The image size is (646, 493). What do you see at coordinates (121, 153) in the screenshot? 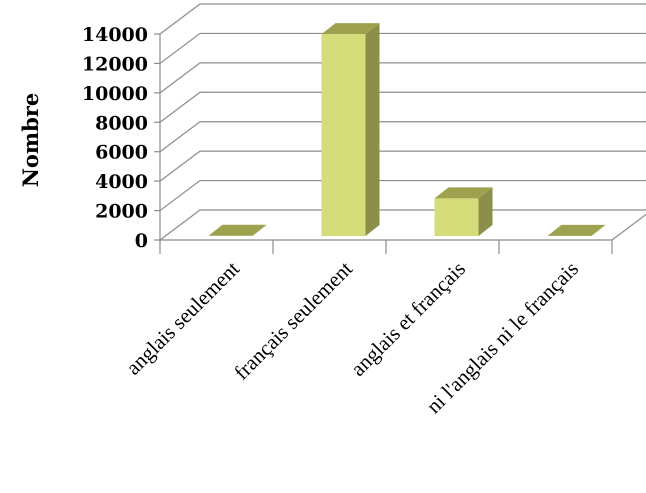
I see `y-tick-label: 6000` at bounding box center [121, 153].